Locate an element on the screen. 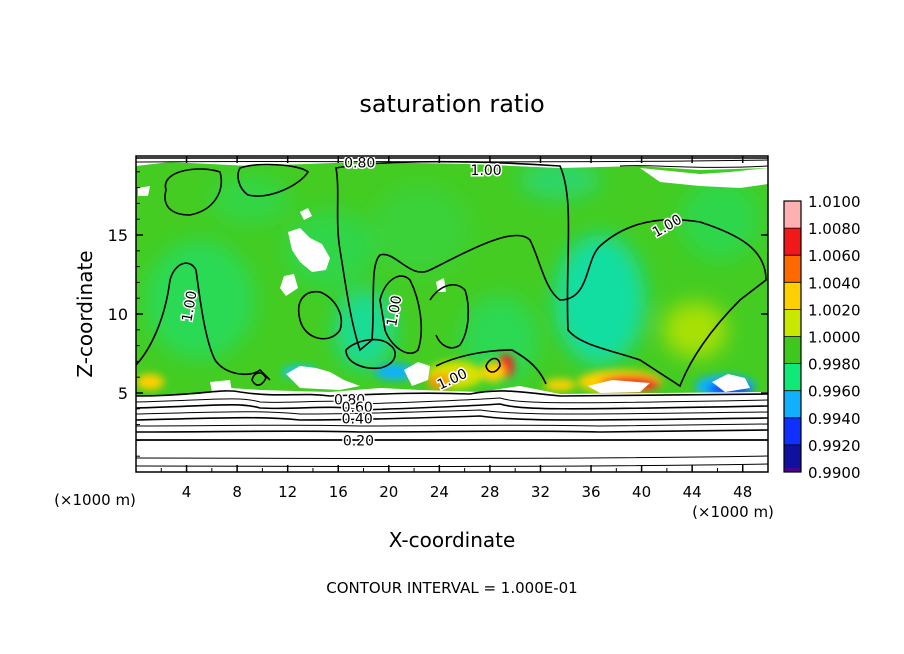 This screenshot has width=904, height=654. upper-region is located at coordinates (452, 163).